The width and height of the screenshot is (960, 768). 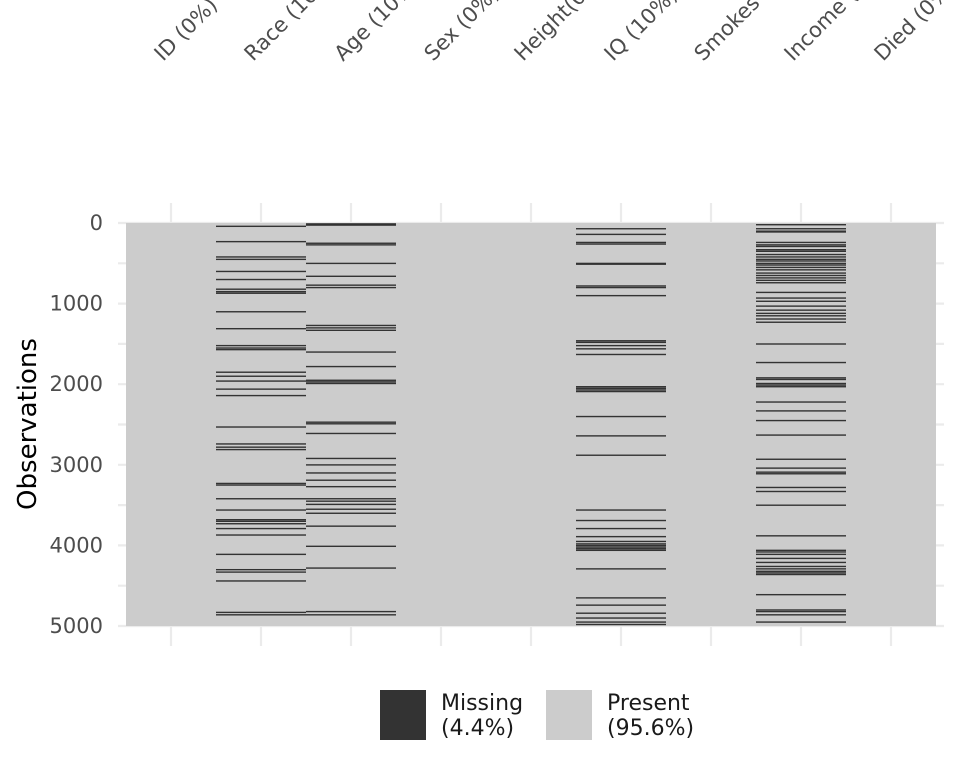 I want to click on y-tick-label: 4000, so click(x=76, y=545).